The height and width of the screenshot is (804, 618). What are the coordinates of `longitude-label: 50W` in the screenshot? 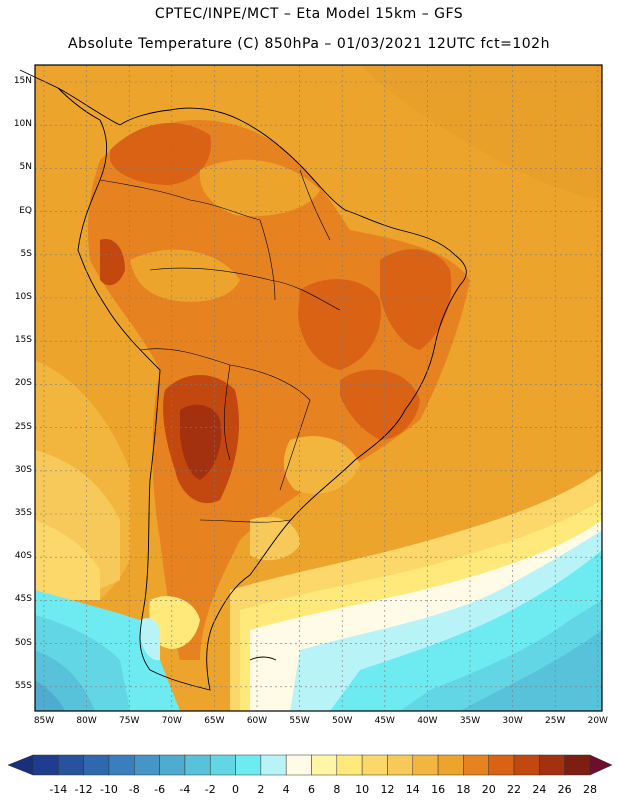 It's located at (342, 721).